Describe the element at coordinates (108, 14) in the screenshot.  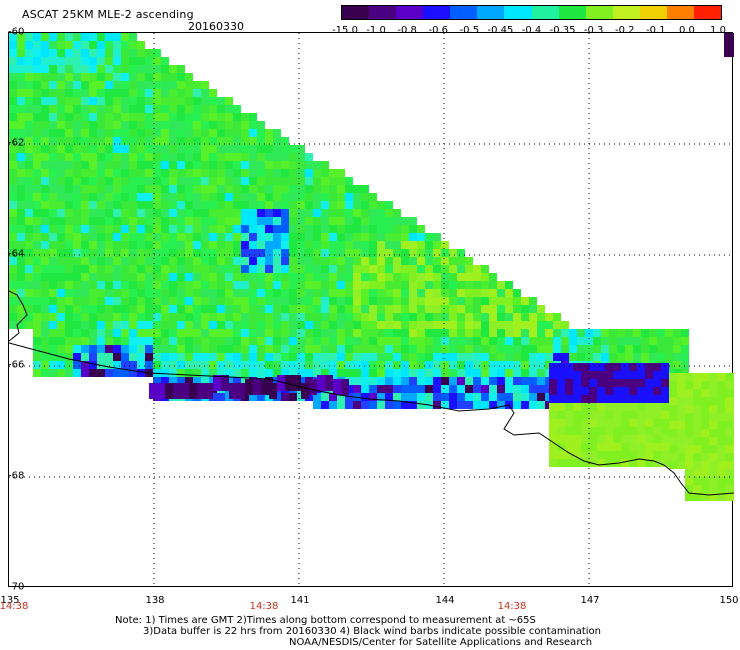
I see `map-title: ASCAT 25KM MLE-2 ascending` at that location.